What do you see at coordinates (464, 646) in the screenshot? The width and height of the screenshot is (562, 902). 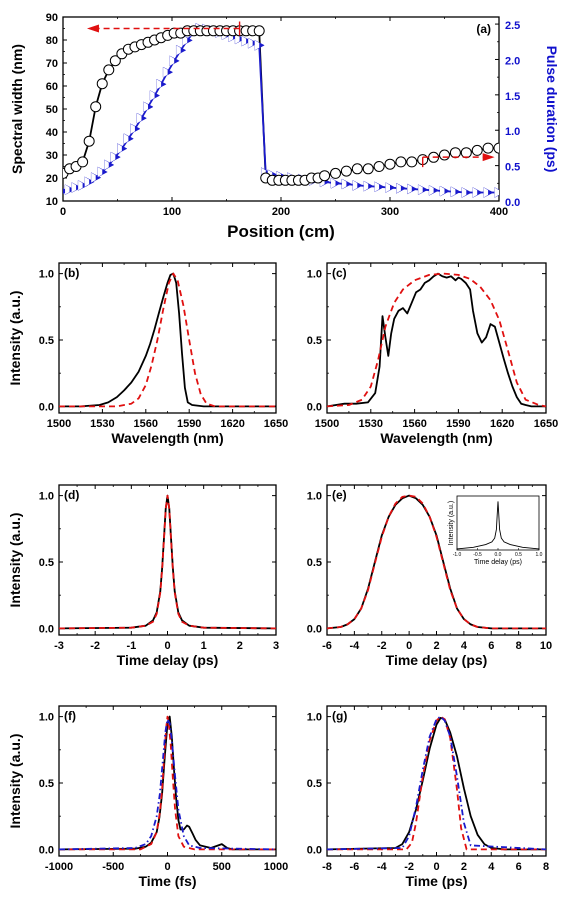 I see `x-tick-label: 4` at bounding box center [464, 646].